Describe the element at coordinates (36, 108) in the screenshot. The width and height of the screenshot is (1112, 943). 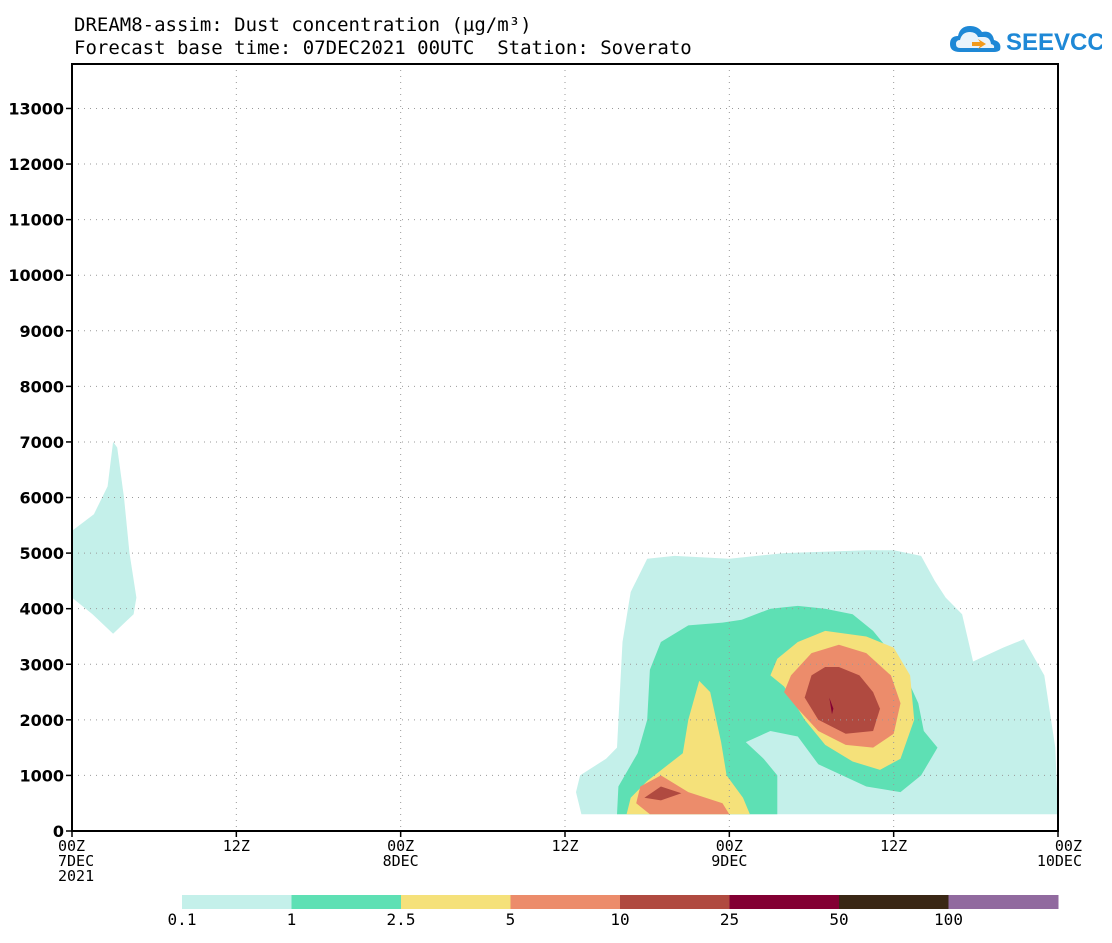
I see `y-tick-label-13: 13000` at that location.